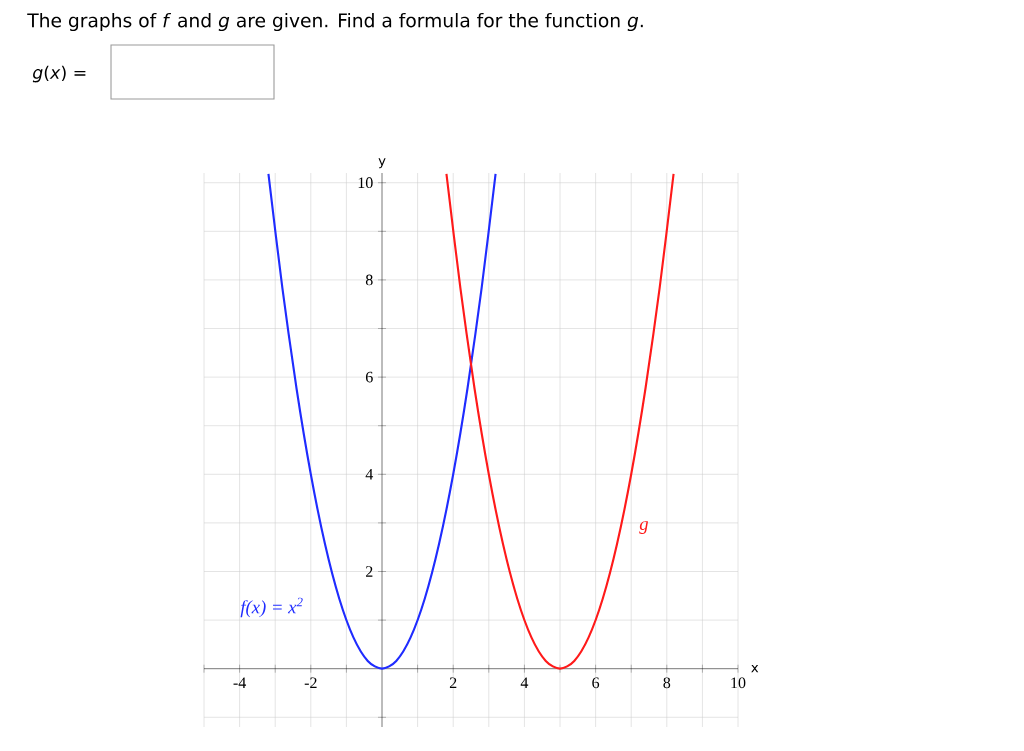 Image resolution: width=1024 pixels, height=751 pixels. I want to click on x-tick-label: -4, so click(240, 682).